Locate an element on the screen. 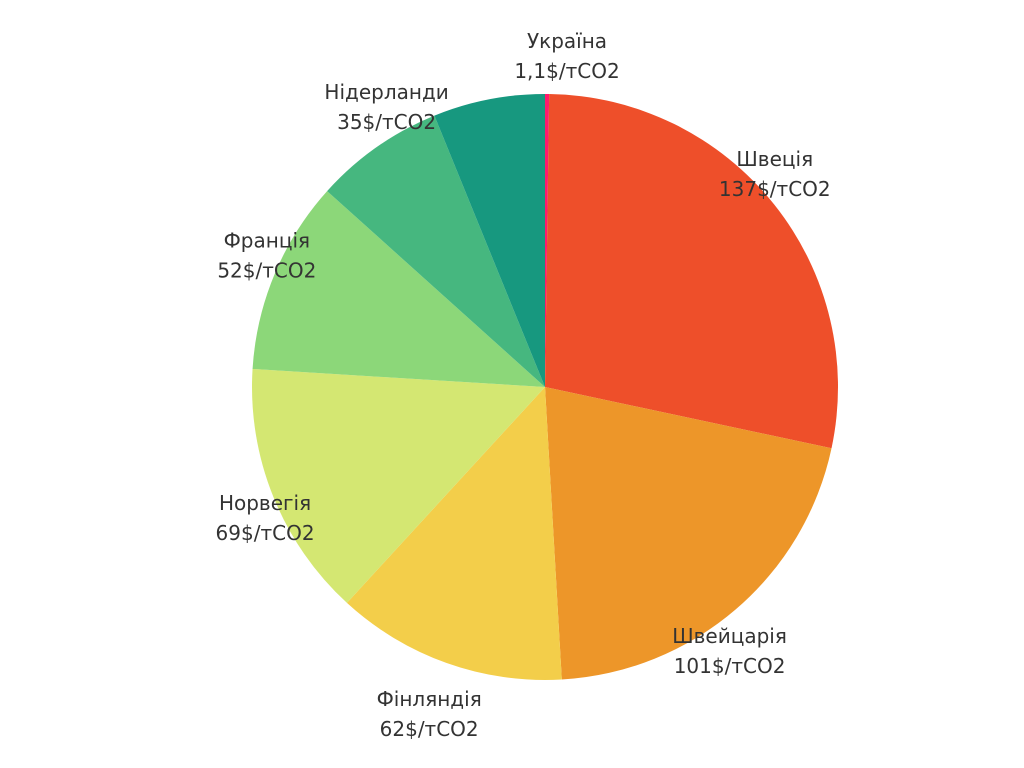 The image size is (1024, 768). slice-label-5: Норвегія 69$/тCO2 is located at coordinates (265, 518).